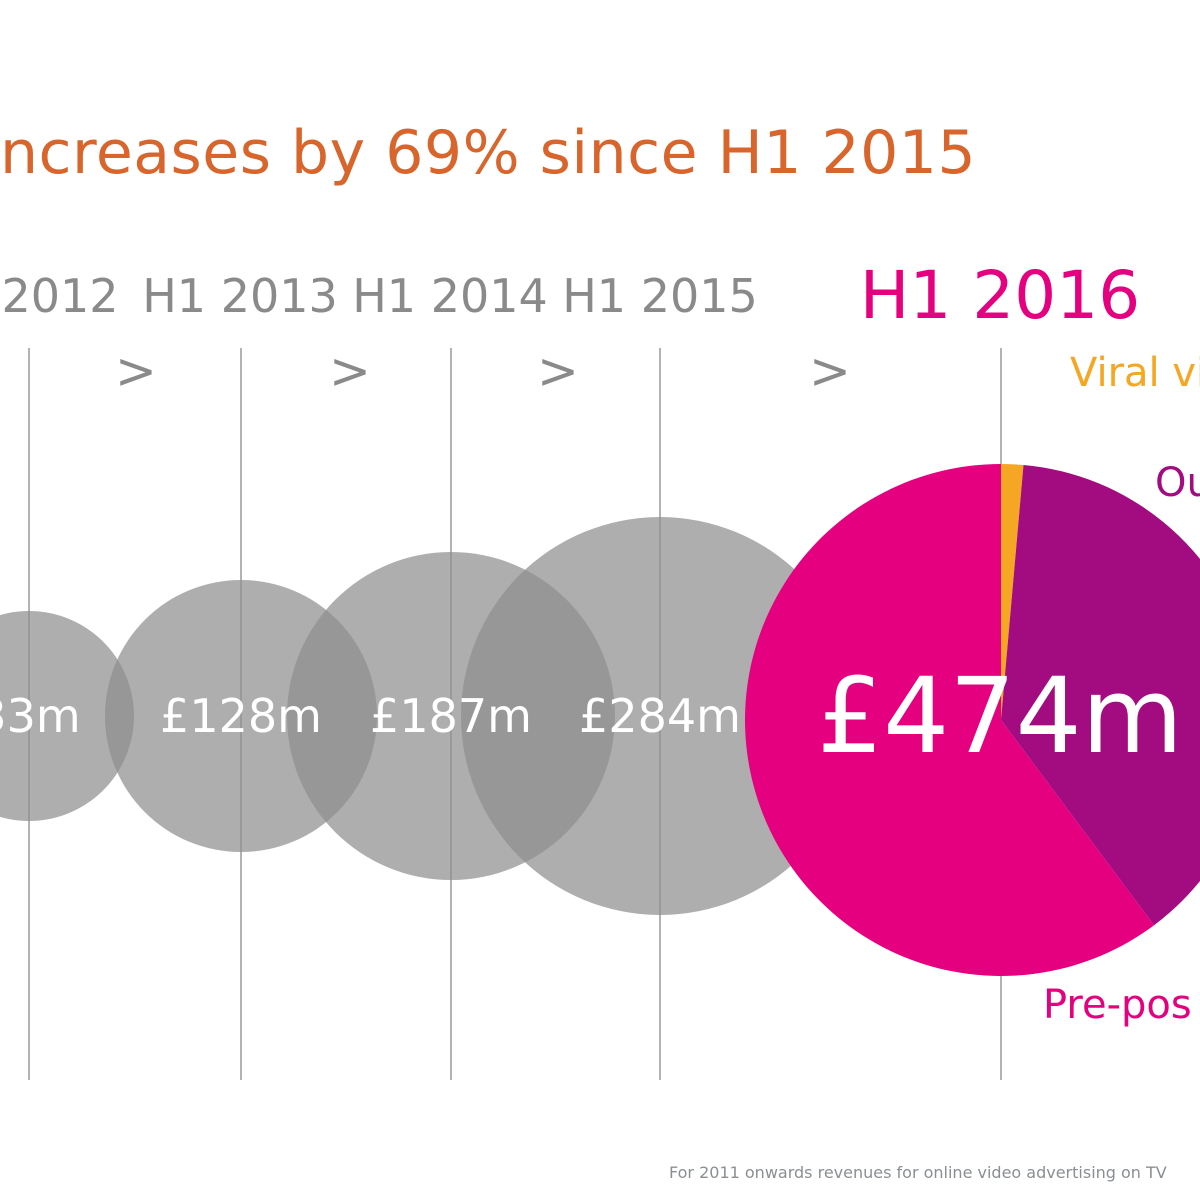  I want to click on period-label-4: H1 2016, so click(1000, 295).